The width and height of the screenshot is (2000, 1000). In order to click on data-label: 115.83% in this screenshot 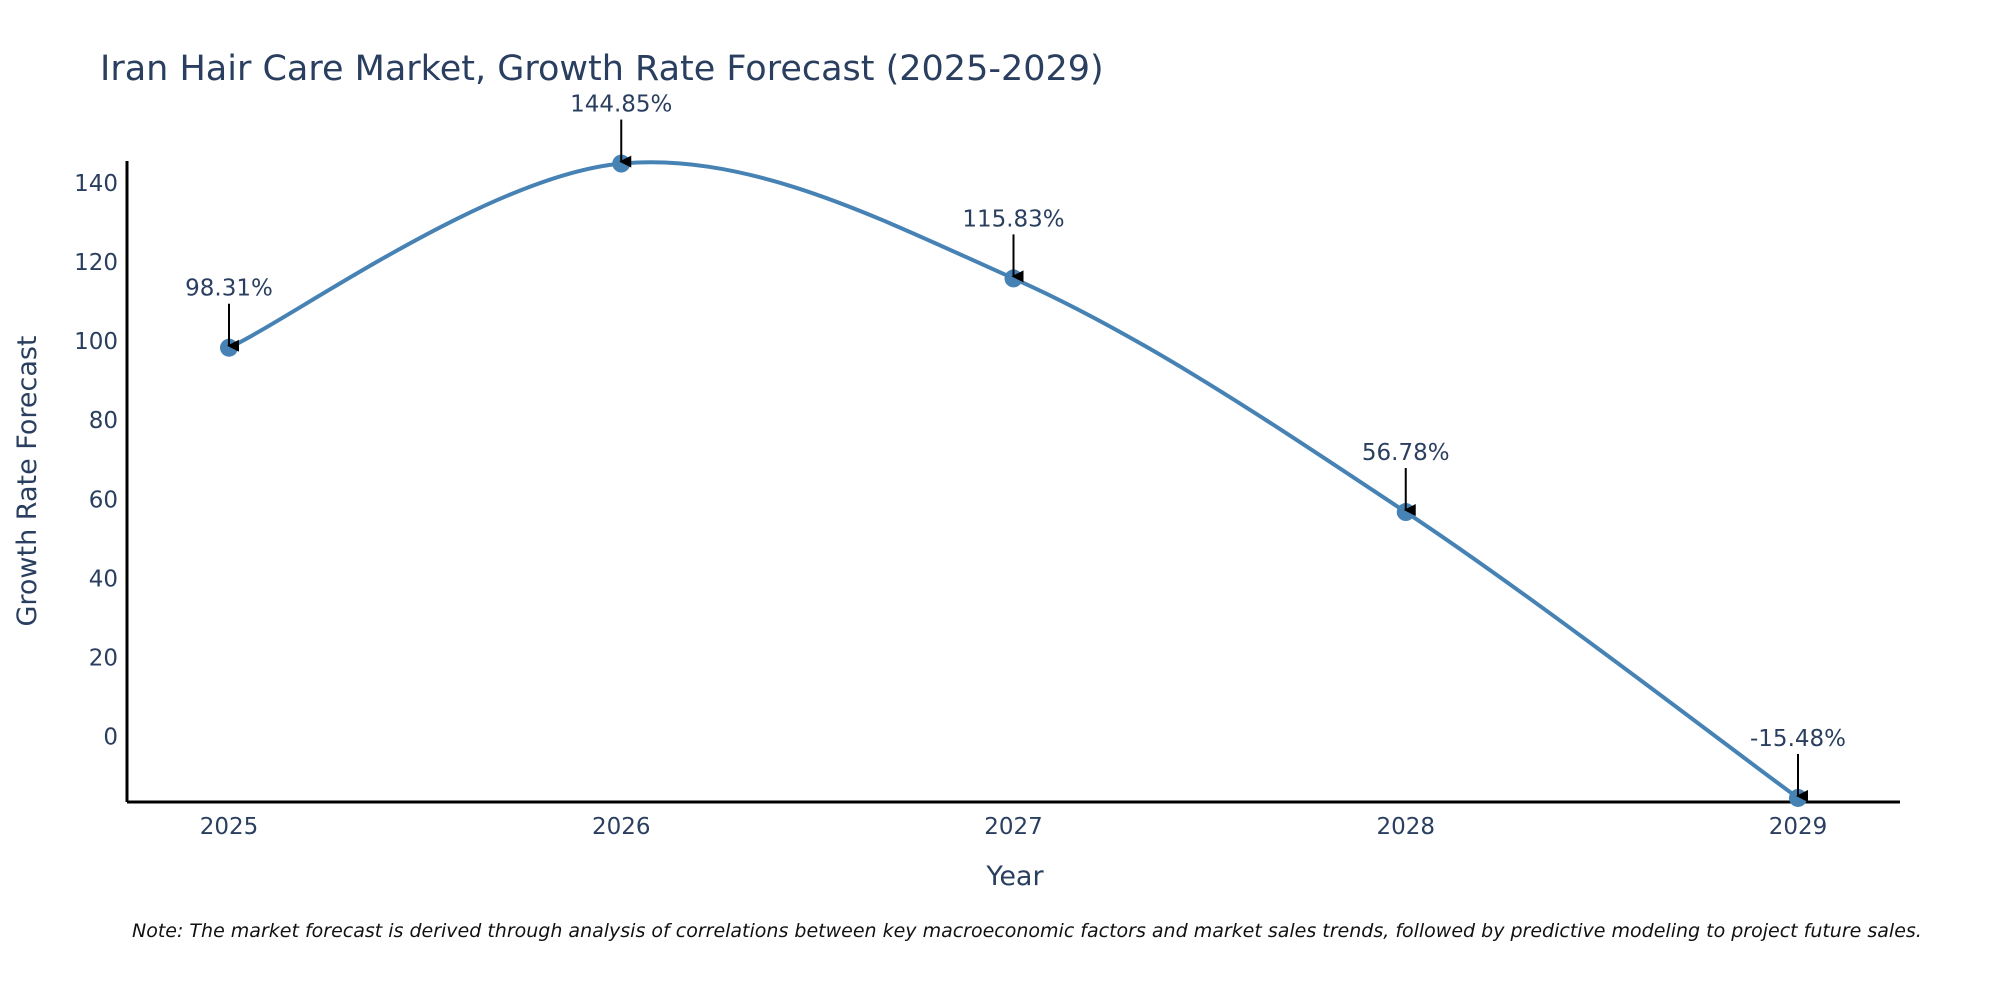, I will do `click(1013, 219)`.